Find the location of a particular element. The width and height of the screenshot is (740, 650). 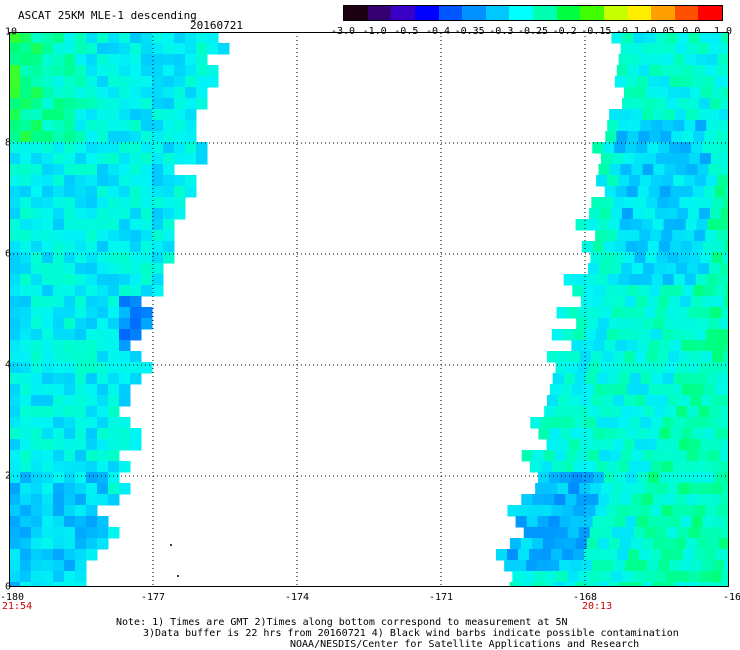

x-tick-label: -16 is located at coordinates (731, 597).